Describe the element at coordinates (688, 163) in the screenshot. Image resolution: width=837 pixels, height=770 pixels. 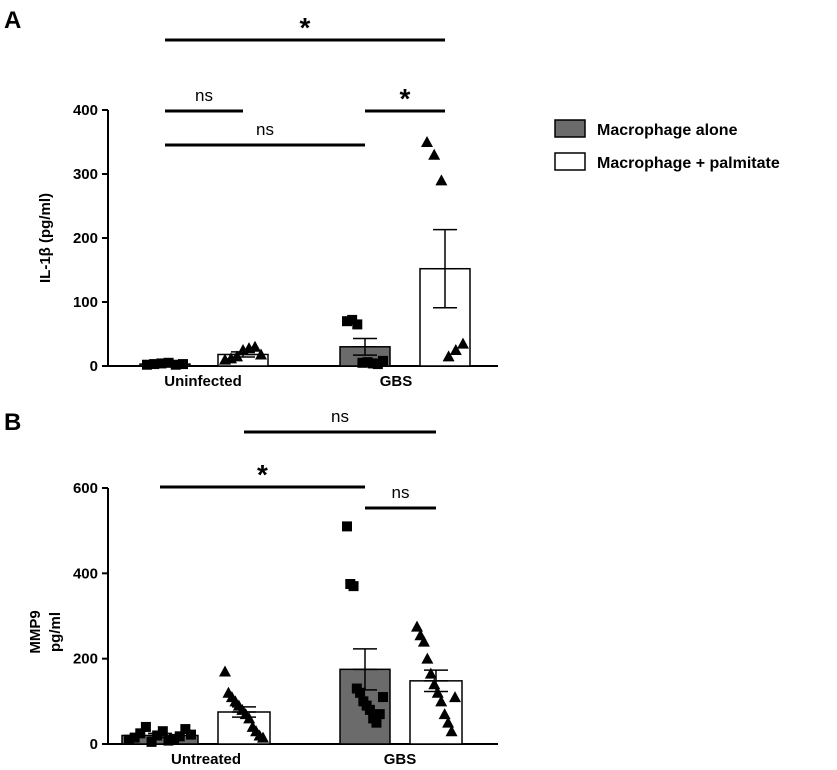
I see `legend-label-macrophage-palmitate: Macrophage + palmitate` at that location.